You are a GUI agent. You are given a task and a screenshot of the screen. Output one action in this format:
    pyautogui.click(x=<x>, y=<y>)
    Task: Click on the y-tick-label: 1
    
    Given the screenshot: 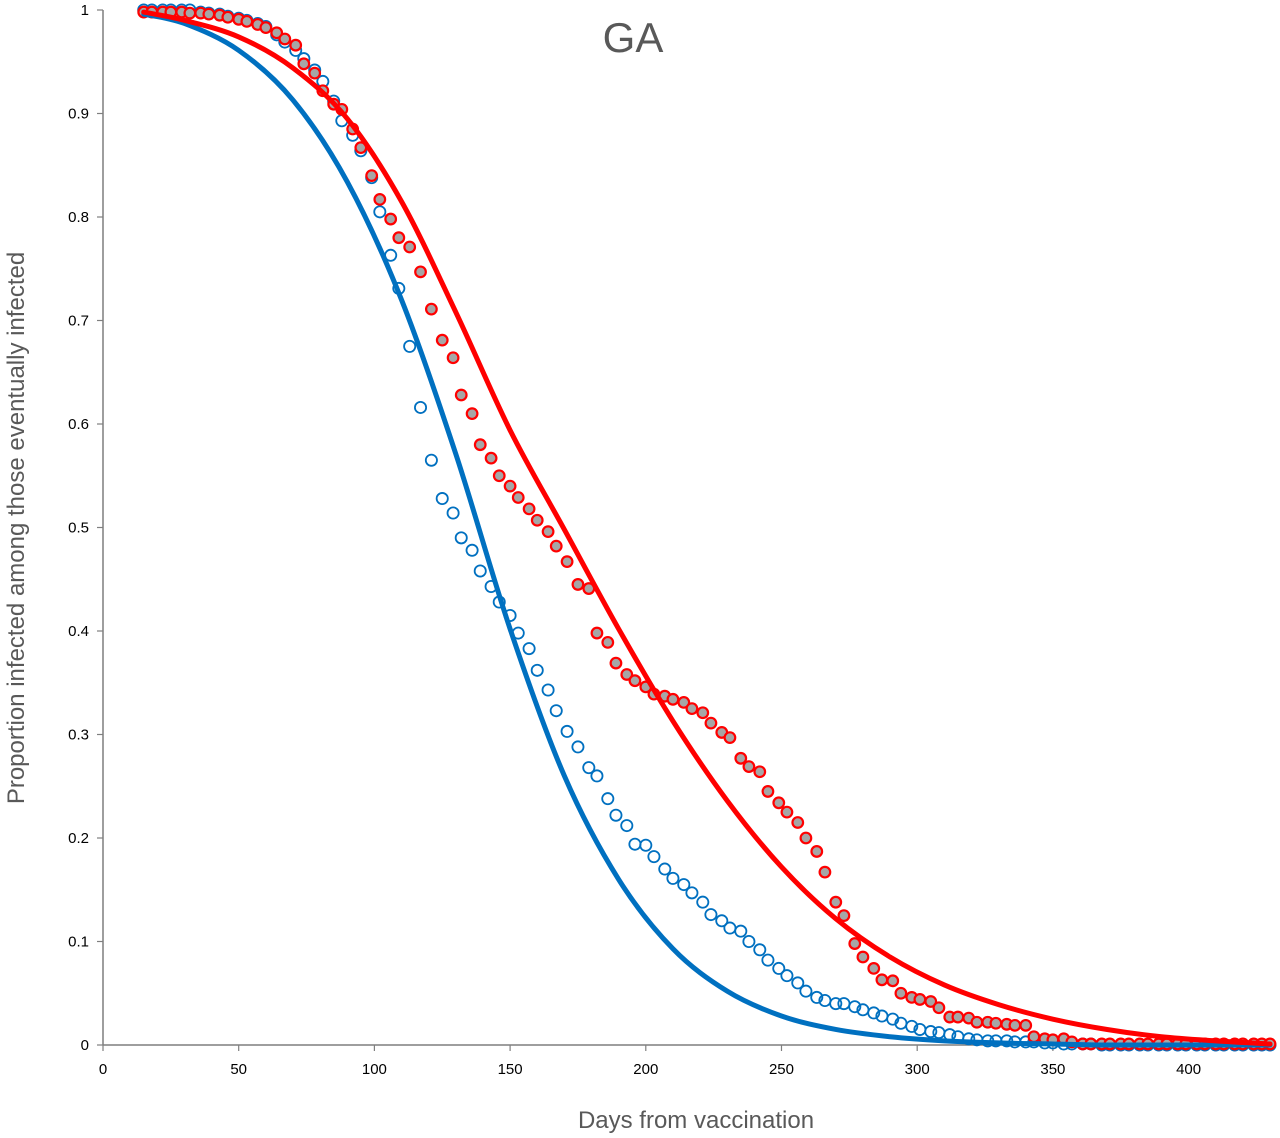 What is the action you would take?
    pyautogui.click(x=85, y=10)
    